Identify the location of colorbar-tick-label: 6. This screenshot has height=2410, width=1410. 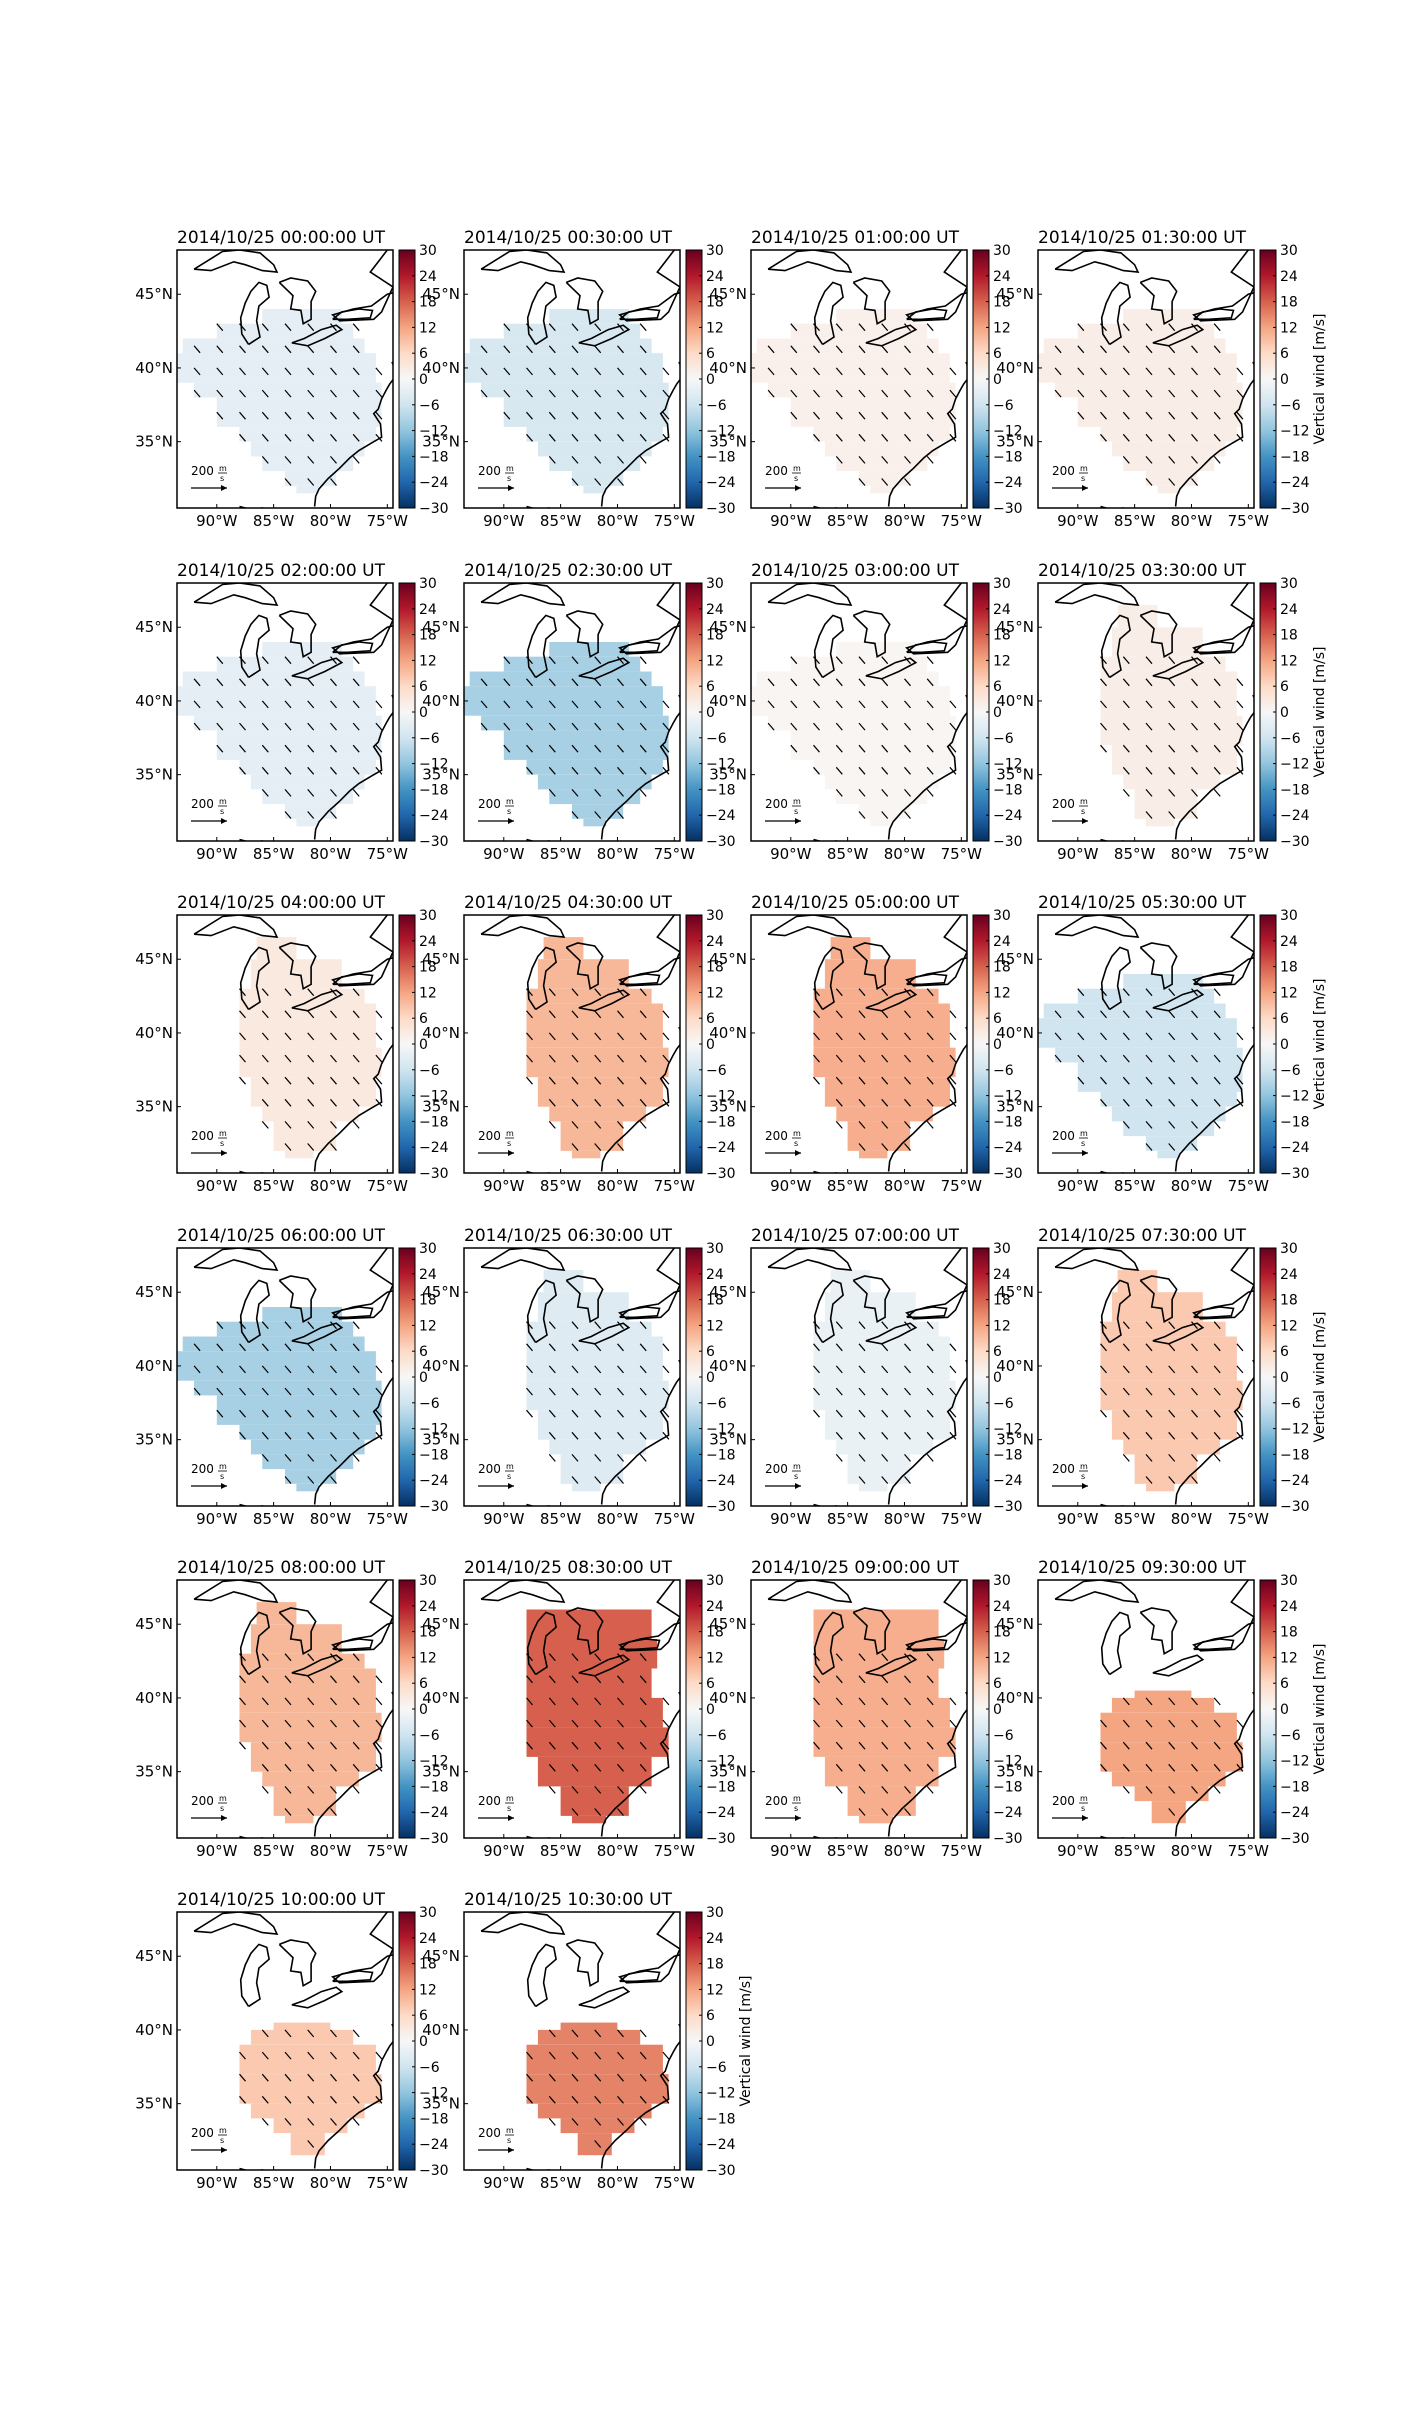
(1284, 1019).